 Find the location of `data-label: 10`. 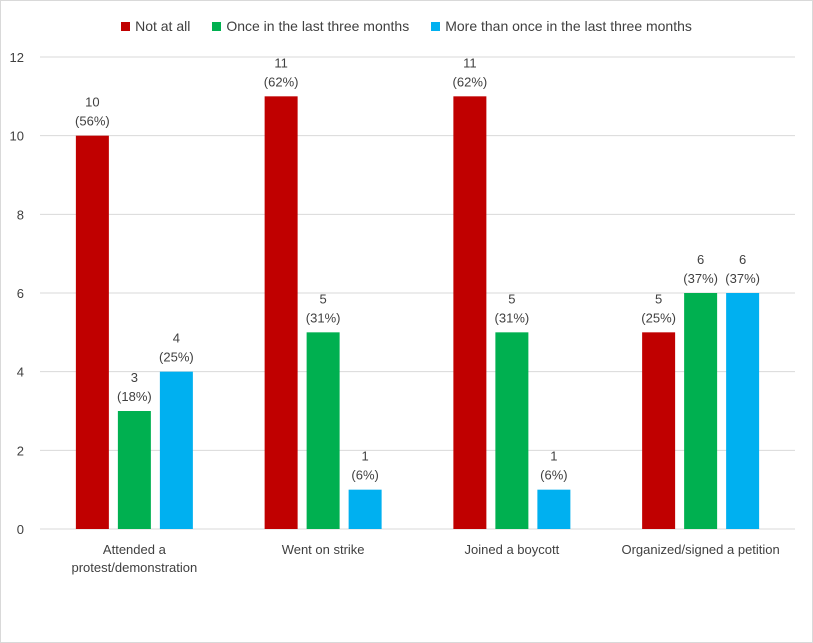

data-label: 10 is located at coordinates (92, 102).